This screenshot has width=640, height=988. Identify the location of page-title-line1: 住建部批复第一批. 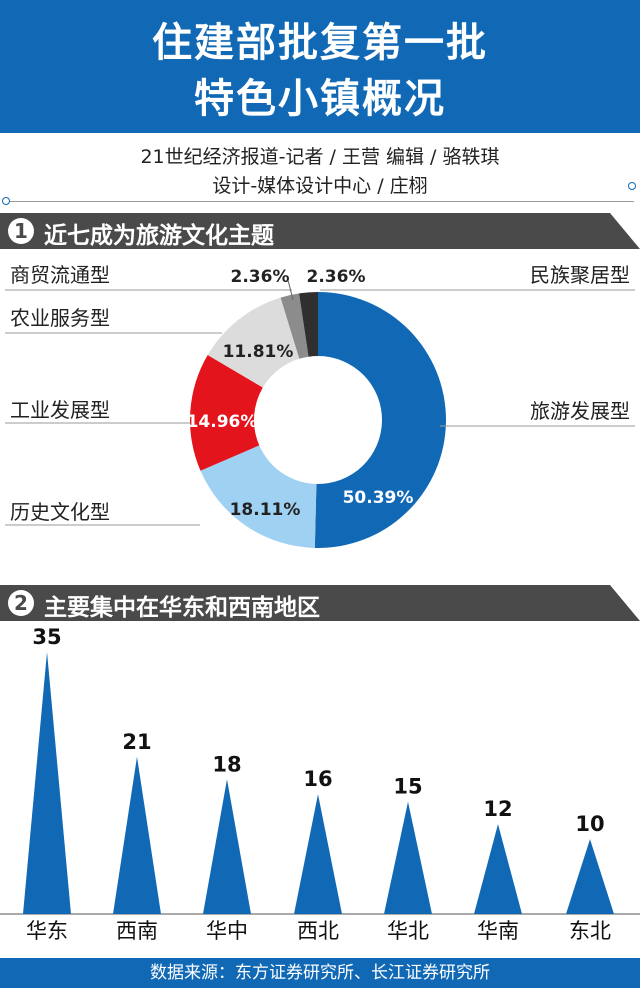
(320, 43).